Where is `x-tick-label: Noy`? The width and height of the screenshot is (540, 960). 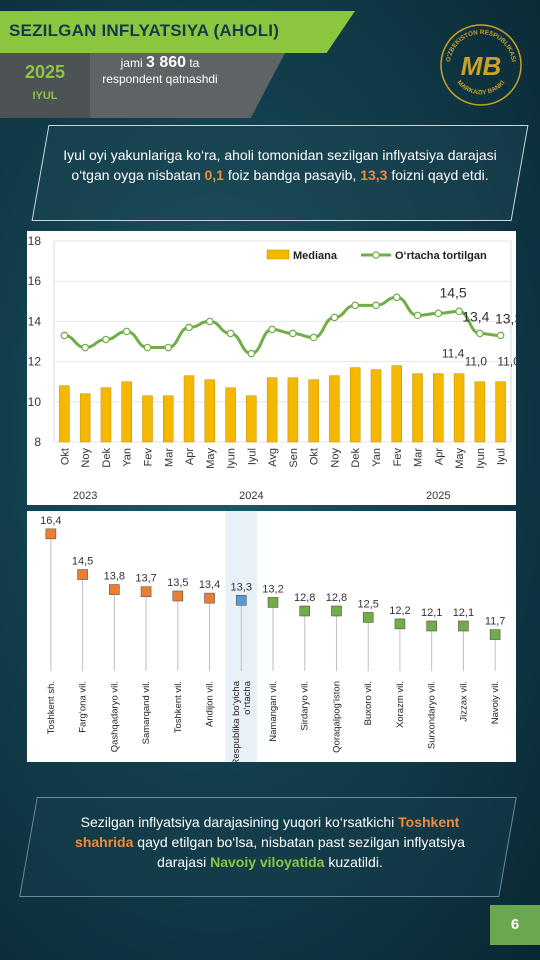 x-tick-label: Noy is located at coordinates (335, 458).